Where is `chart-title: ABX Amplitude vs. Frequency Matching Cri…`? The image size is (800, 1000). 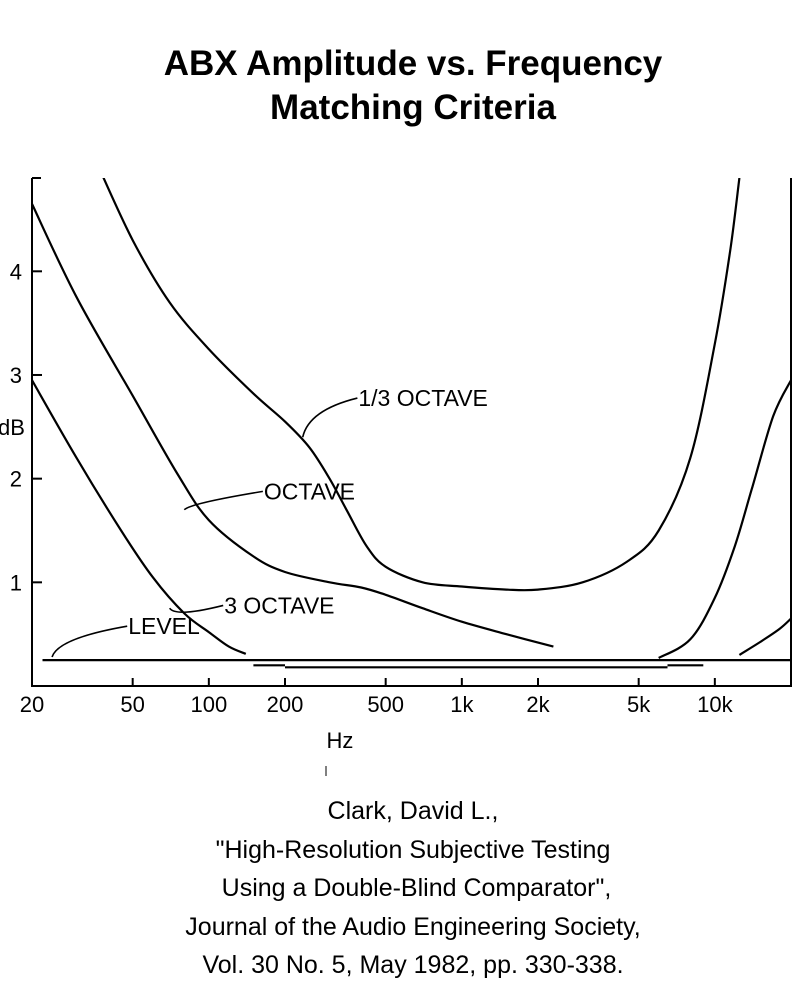 chart-title: ABX Amplitude vs. Frequency Matching Cri… is located at coordinates (400, 86).